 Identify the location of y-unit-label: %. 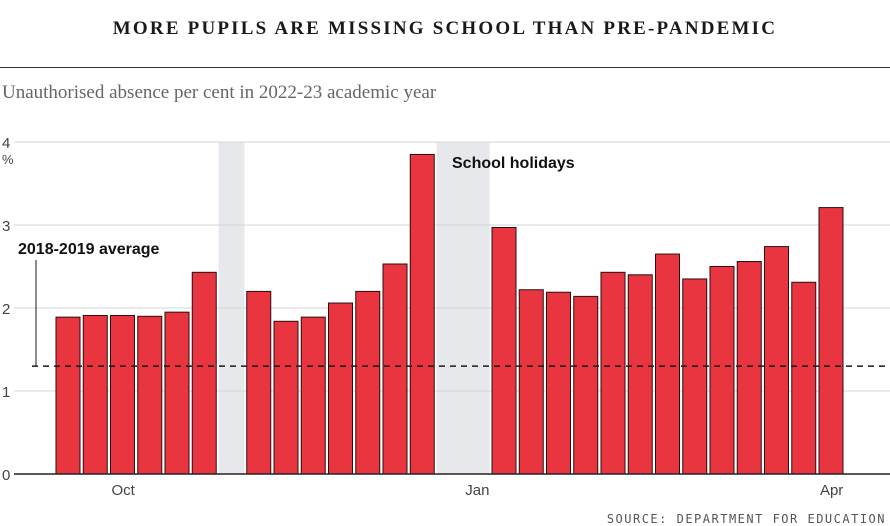
(8, 159).